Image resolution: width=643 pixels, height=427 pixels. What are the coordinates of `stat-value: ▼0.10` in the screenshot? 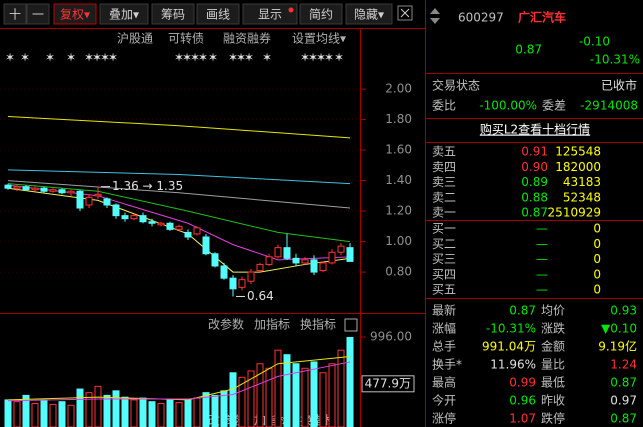 It's located at (619, 329).